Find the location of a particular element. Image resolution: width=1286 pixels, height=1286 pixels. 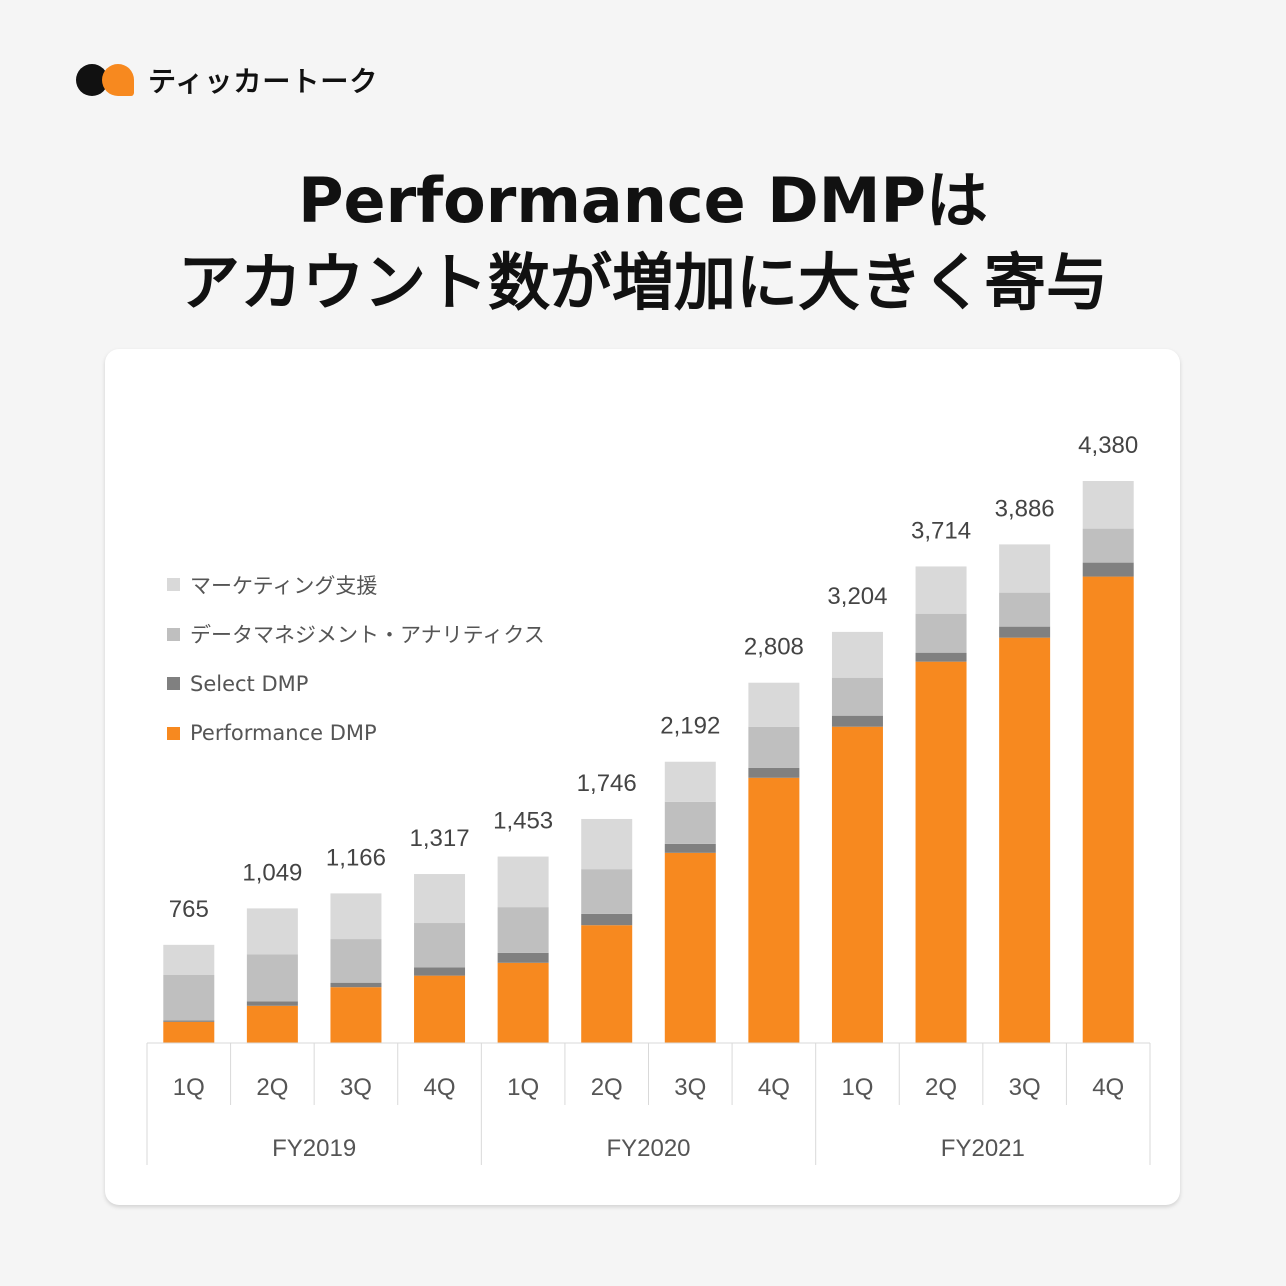

total-label: 1,317 is located at coordinates (440, 838).